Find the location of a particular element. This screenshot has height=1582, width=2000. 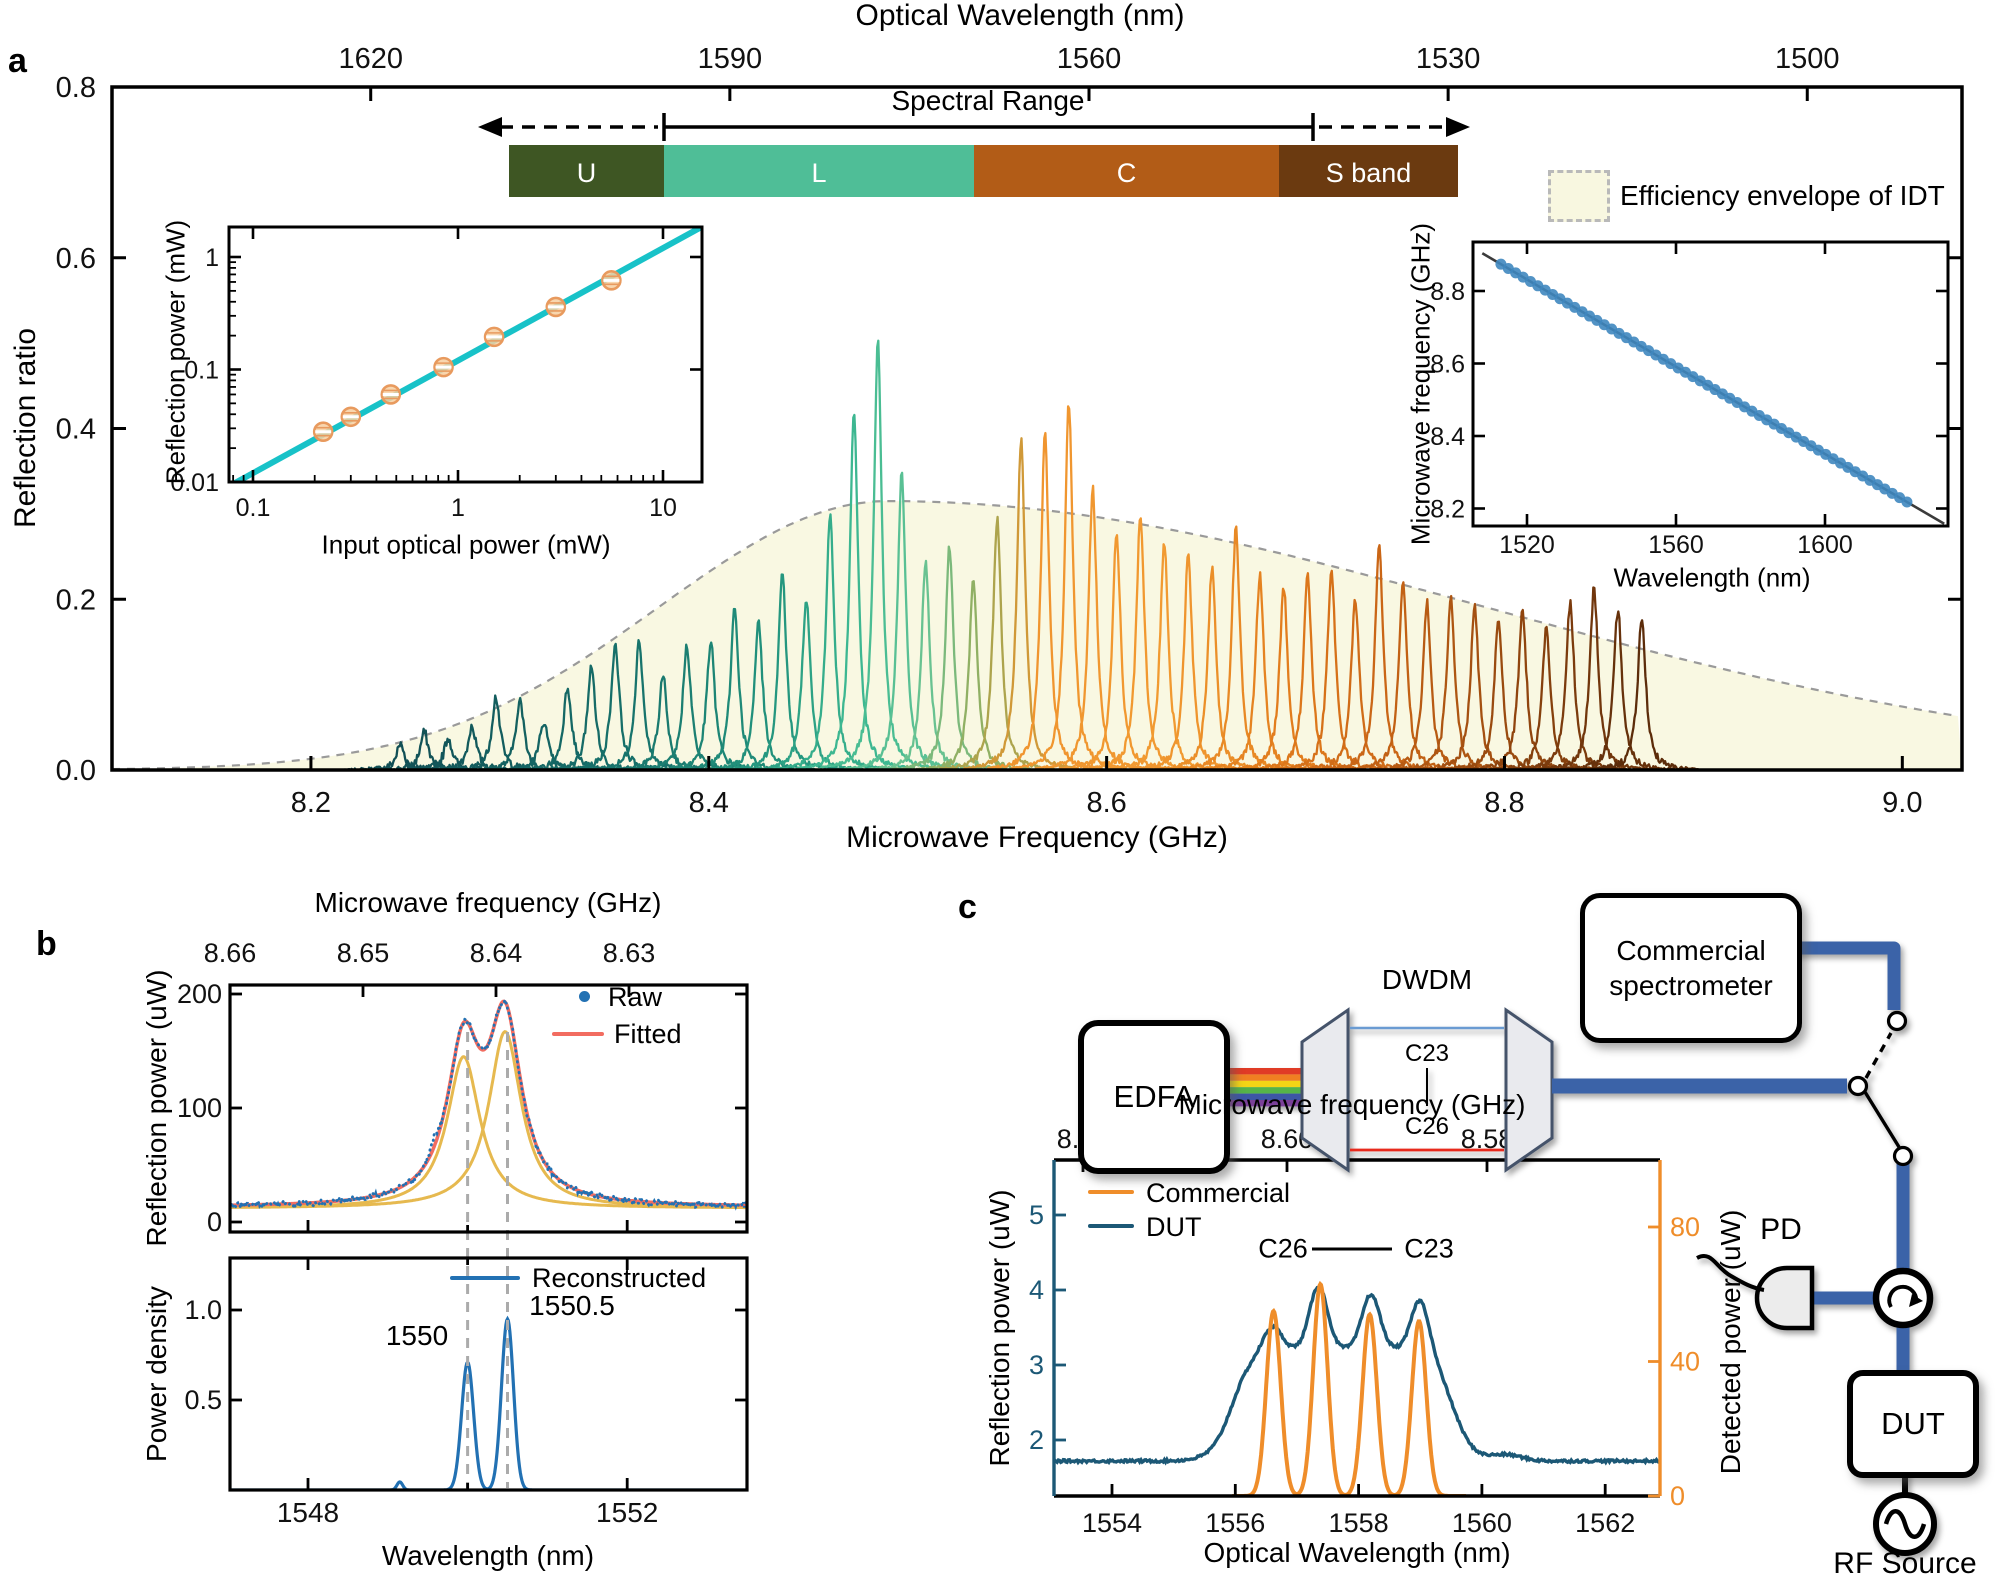

tick-label: 80 is located at coordinates (1685, 1227).